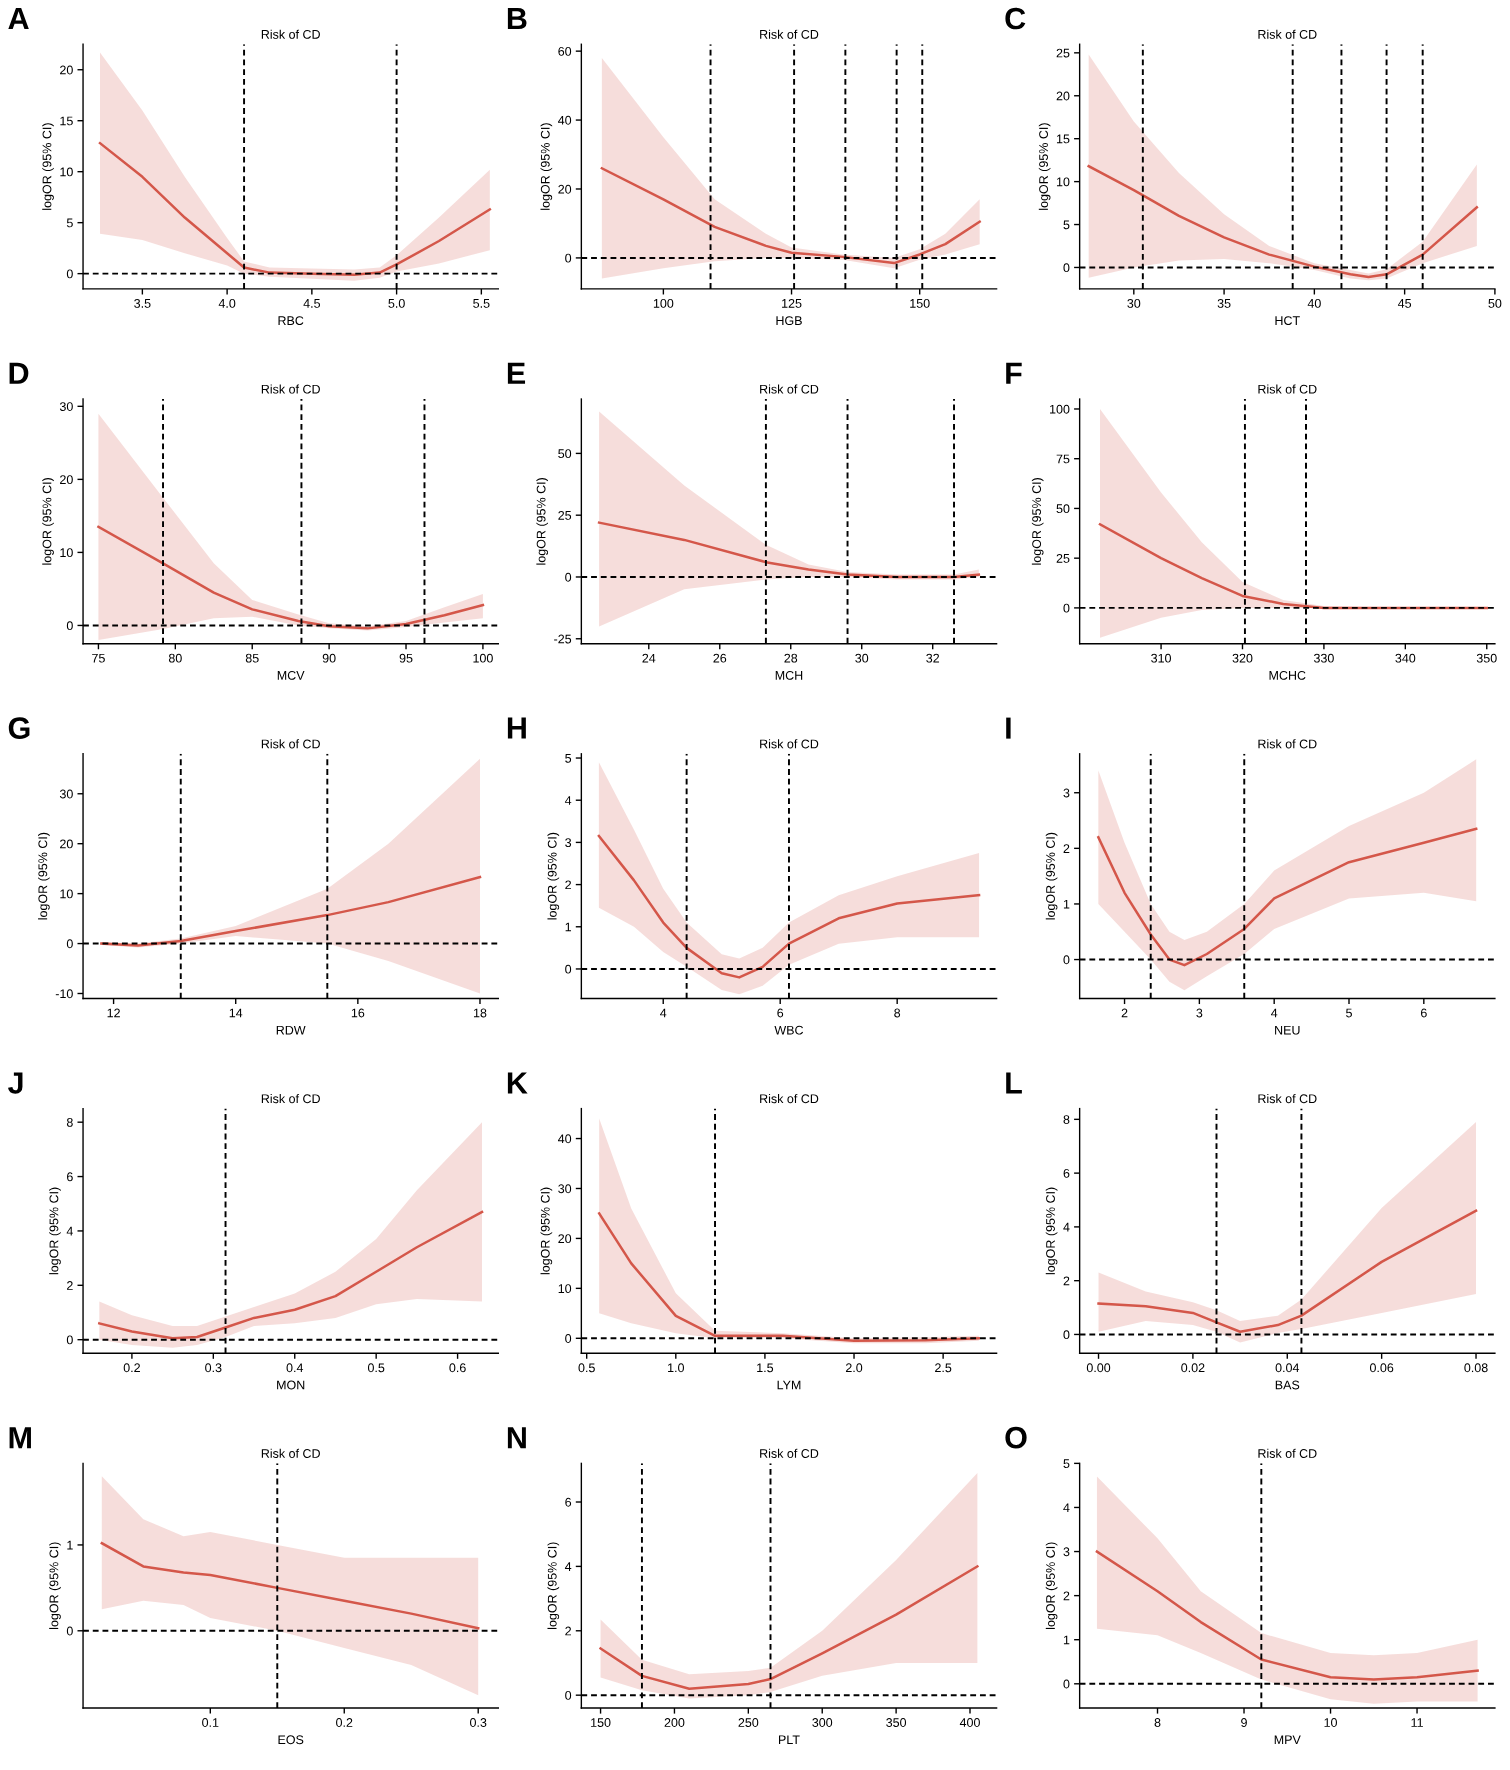  I want to click on text: O, so click(1016, 1437).